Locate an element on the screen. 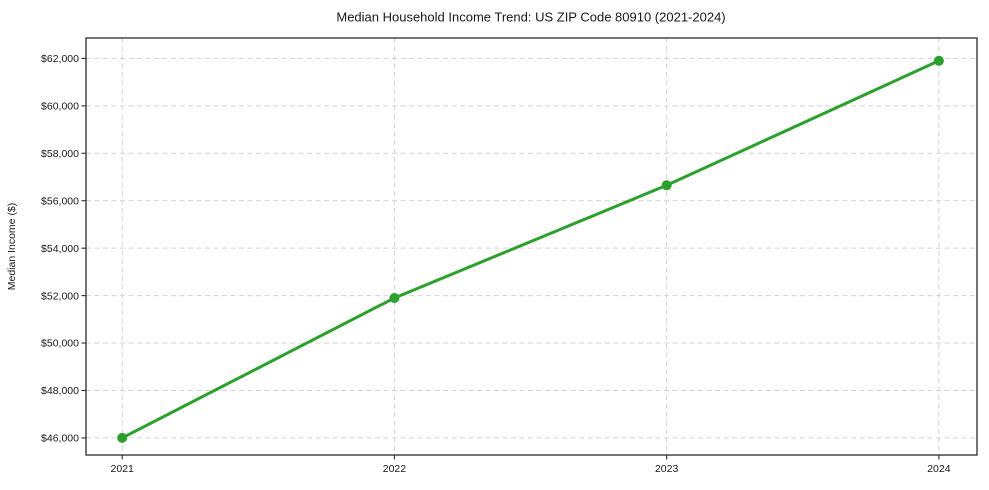 This screenshot has height=490, width=989. x-tick-label: 2022 is located at coordinates (395, 469).